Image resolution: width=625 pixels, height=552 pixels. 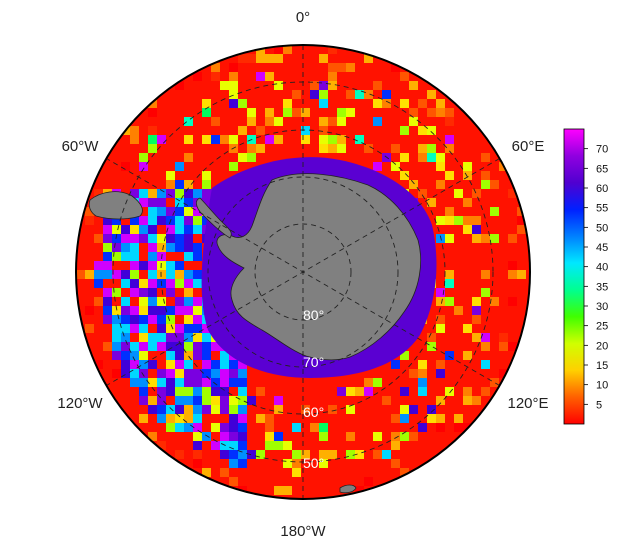 I want to click on antarctic-peninsula, so click(x=214, y=218).